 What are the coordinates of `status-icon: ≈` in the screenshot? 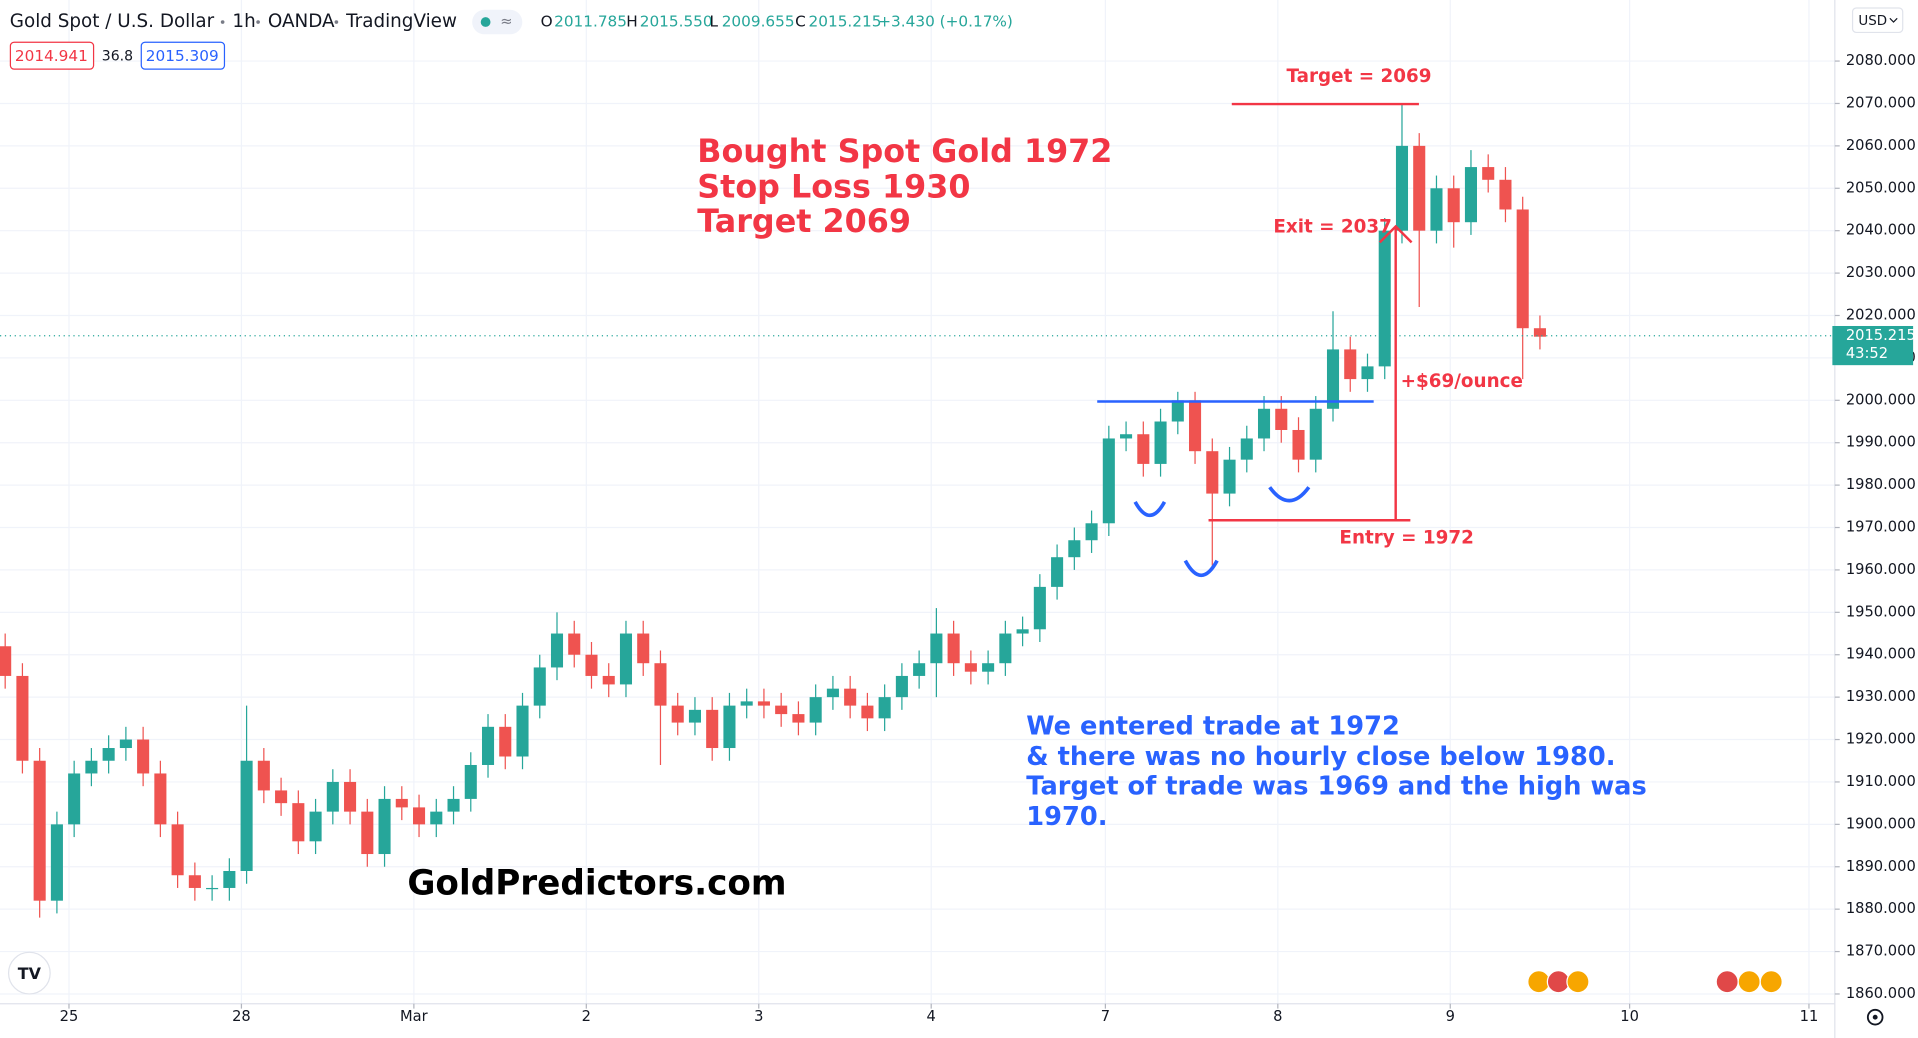 It's located at (506, 21).